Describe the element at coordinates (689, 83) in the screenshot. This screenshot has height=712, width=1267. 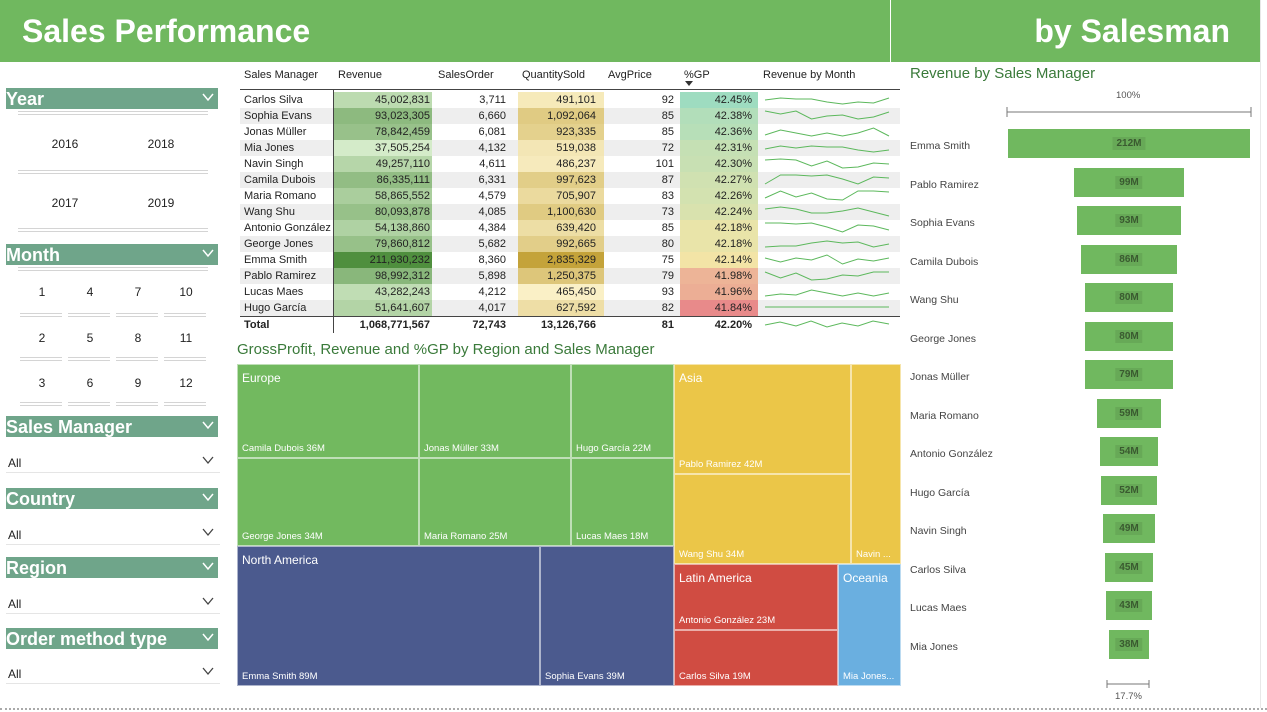
I see `sort-icon` at that location.